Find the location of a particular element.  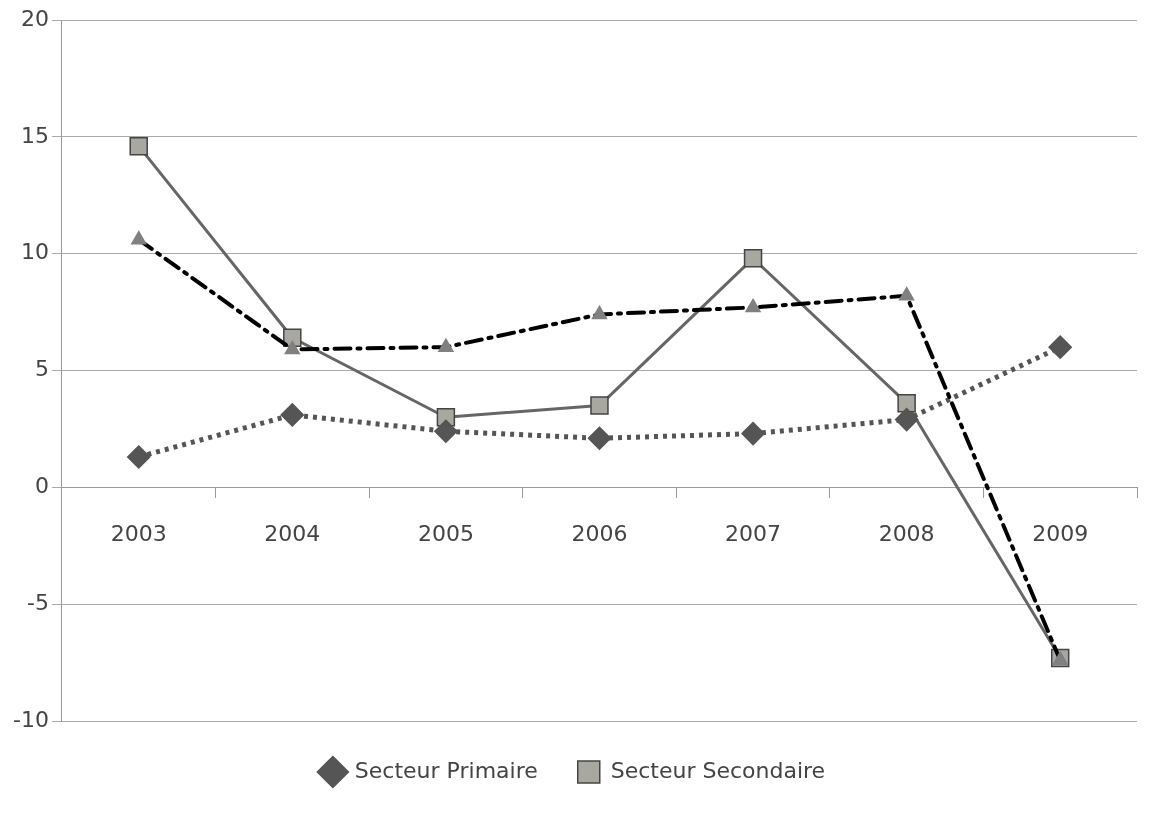

legend-label: Secteur Secondaire is located at coordinates (718, 770).